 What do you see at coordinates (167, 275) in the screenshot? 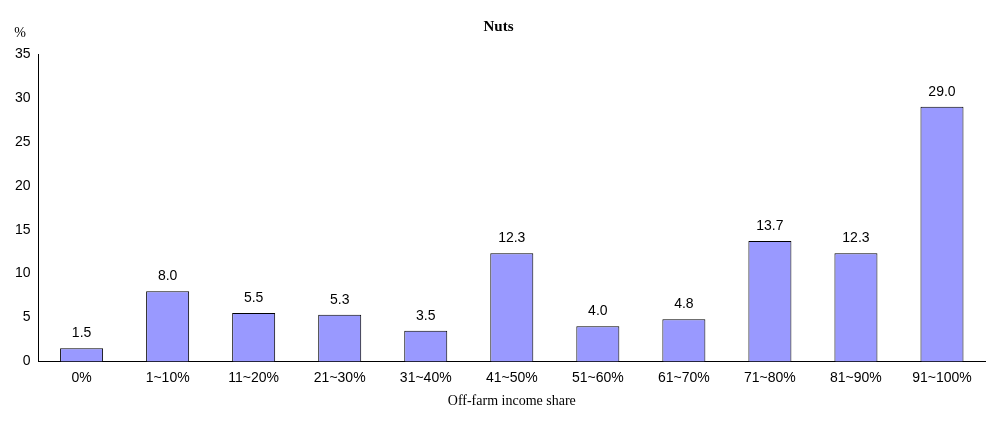
I see `data-label: 8.0` at bounding box center [167, 275].